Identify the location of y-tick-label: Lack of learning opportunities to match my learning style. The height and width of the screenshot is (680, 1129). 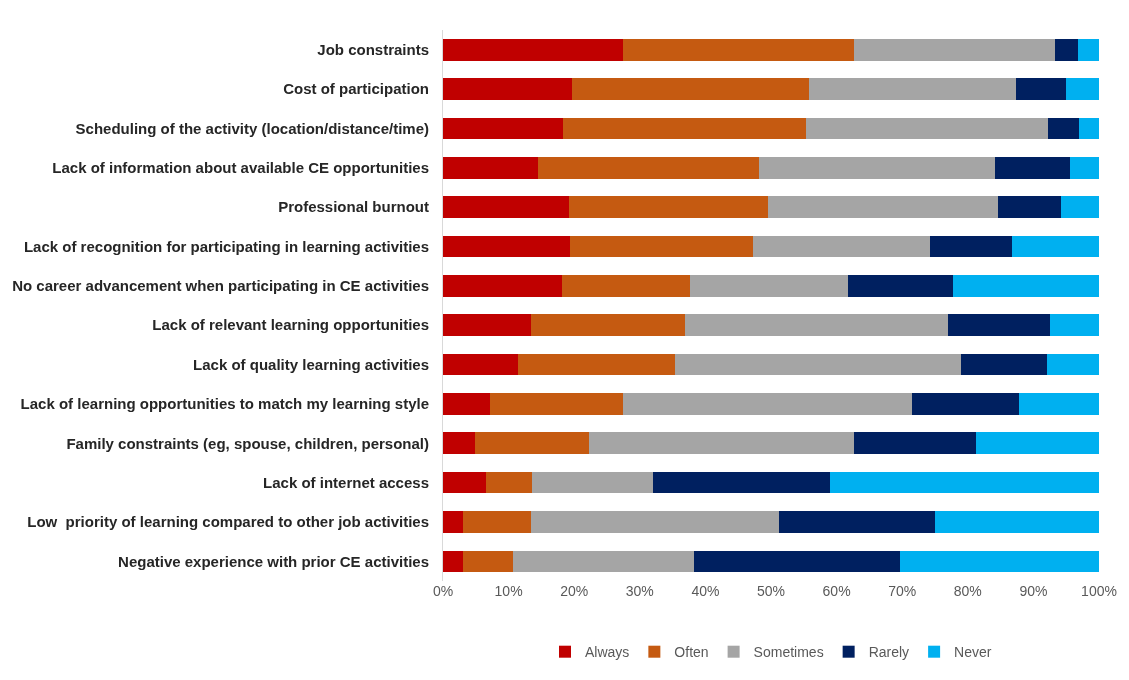
(224, 404).